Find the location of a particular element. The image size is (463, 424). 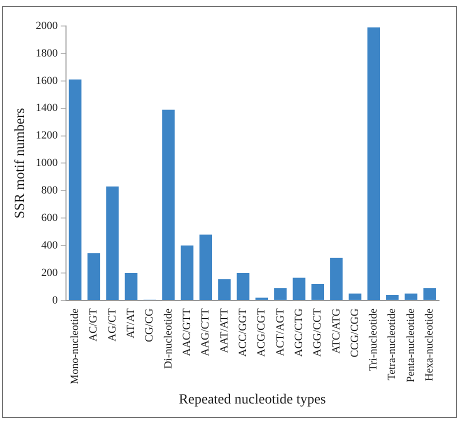

y-tick-label: 0 is located at coordinates (55, 300).